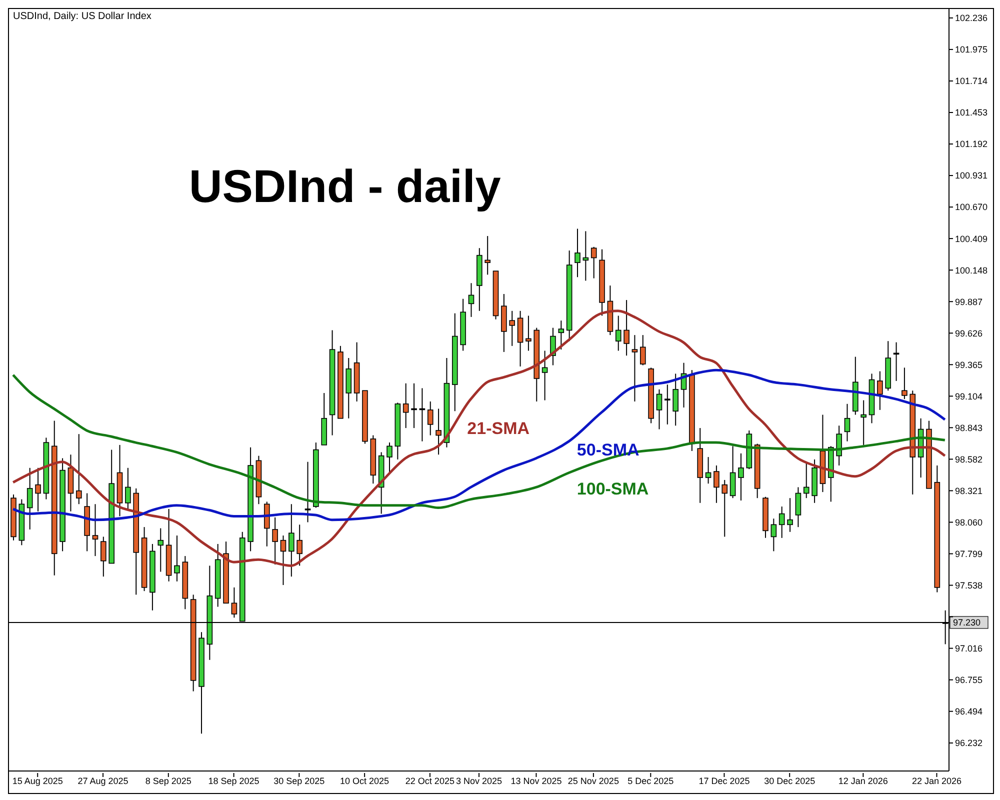 The height and width of the screenshot is (800, 1000). Describe the element at coordinates (969, 680) in the screenshot. I see `y-tick-label: 96.755` at that location.